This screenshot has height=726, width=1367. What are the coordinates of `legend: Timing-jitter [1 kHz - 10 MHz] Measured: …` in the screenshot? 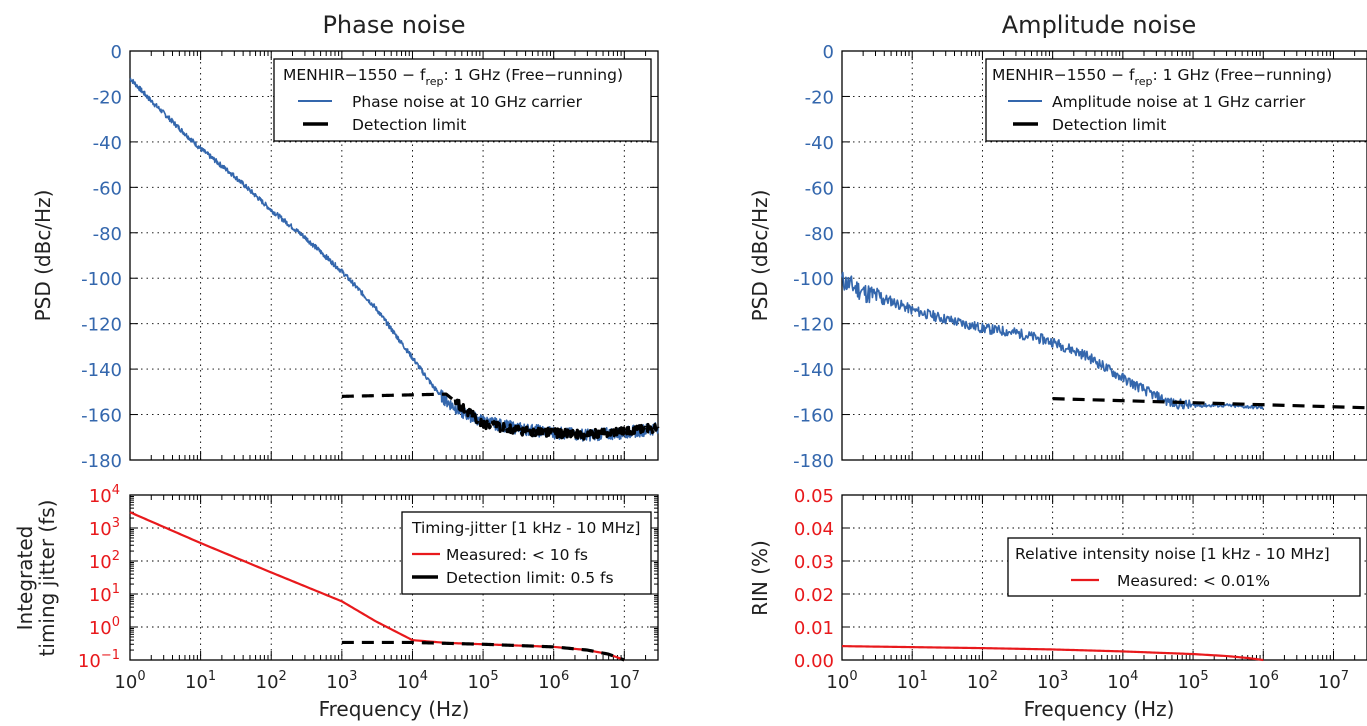 It's located at (526, 553).